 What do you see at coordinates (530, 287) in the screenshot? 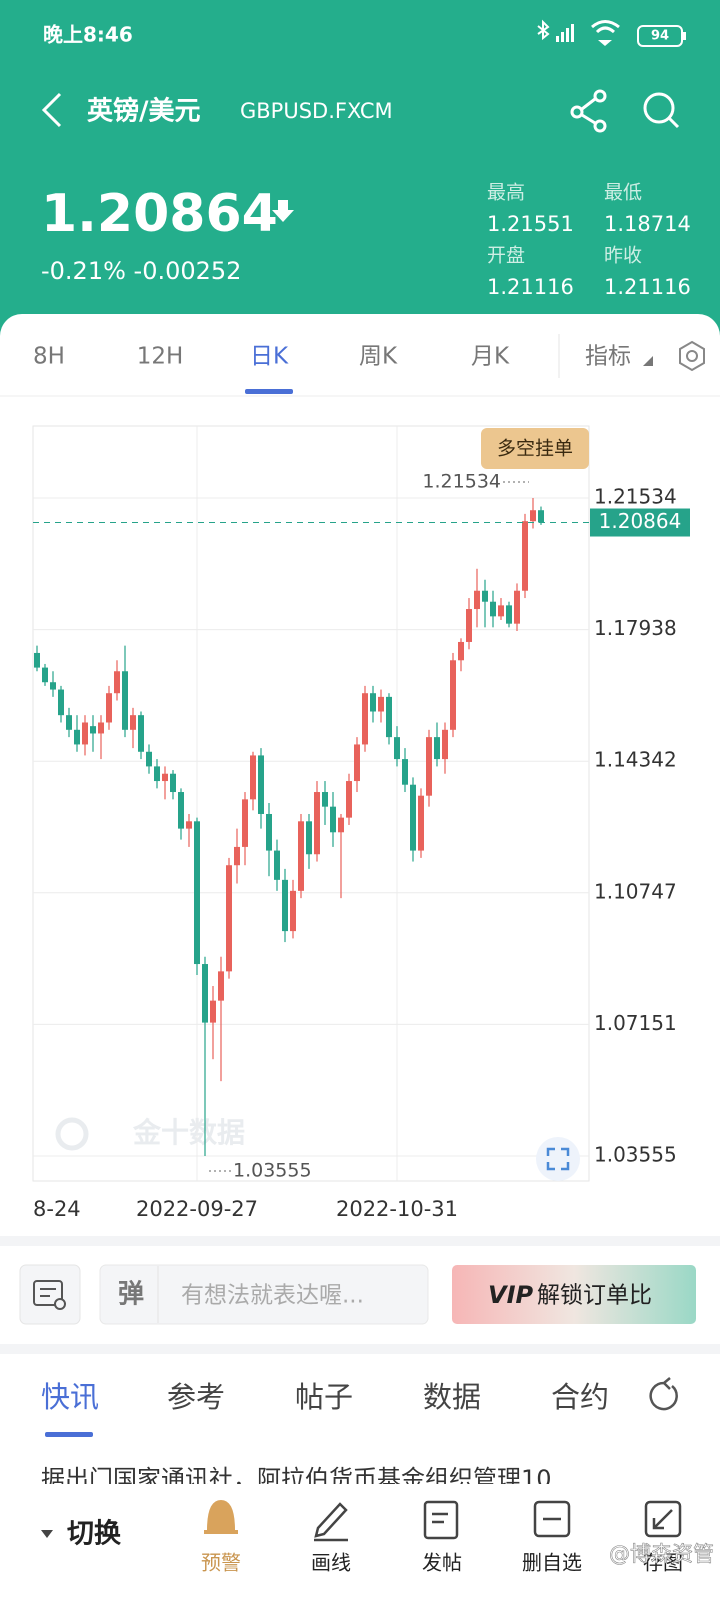
I see `stat-value: 1.21116` at bounding box center [530, 287].